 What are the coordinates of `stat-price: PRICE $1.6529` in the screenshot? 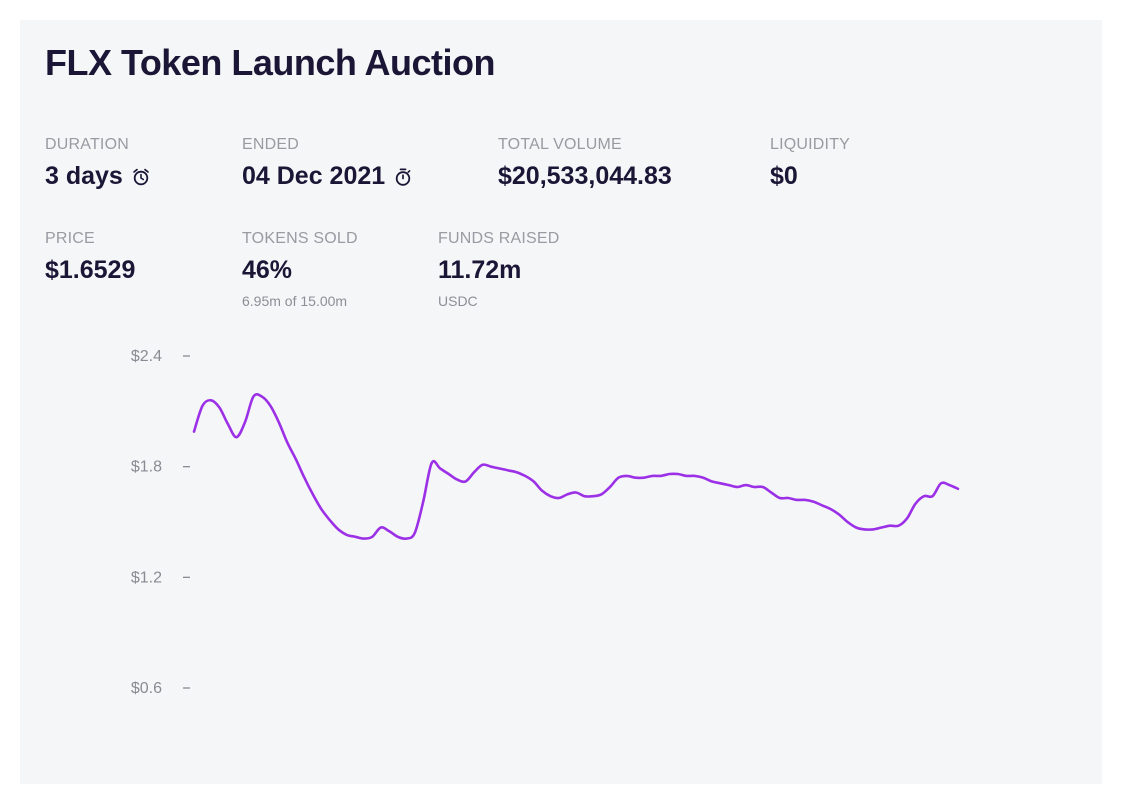 It's located at (90, 257).